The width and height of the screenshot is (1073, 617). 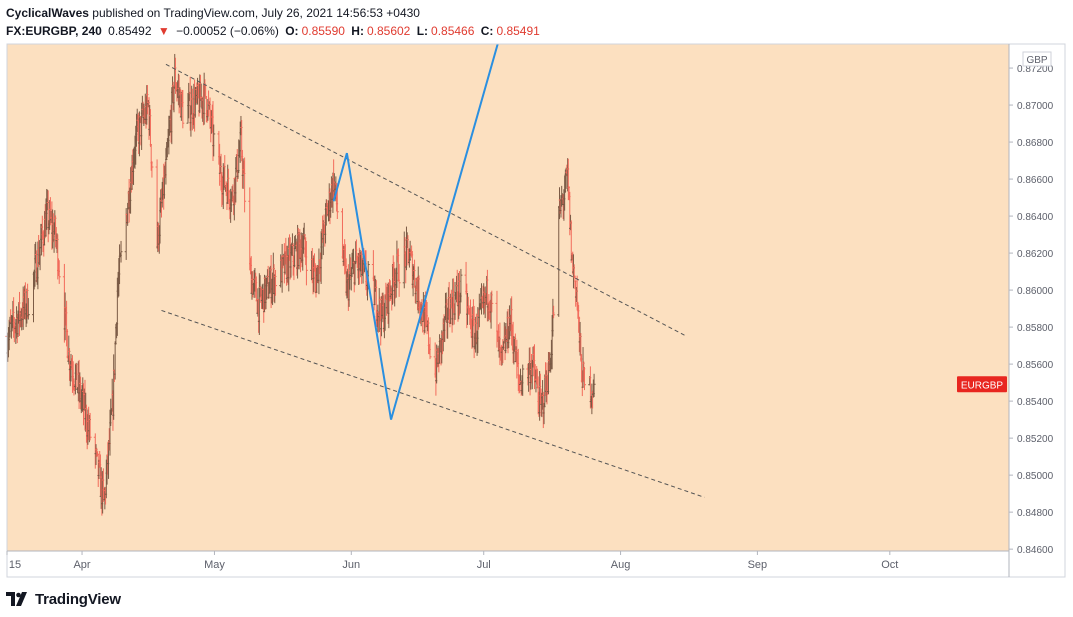 What do you see at coordinates (518, 31) in the screenshot?
I see `close-value: 0.85491` at bounding box center [518, 31].